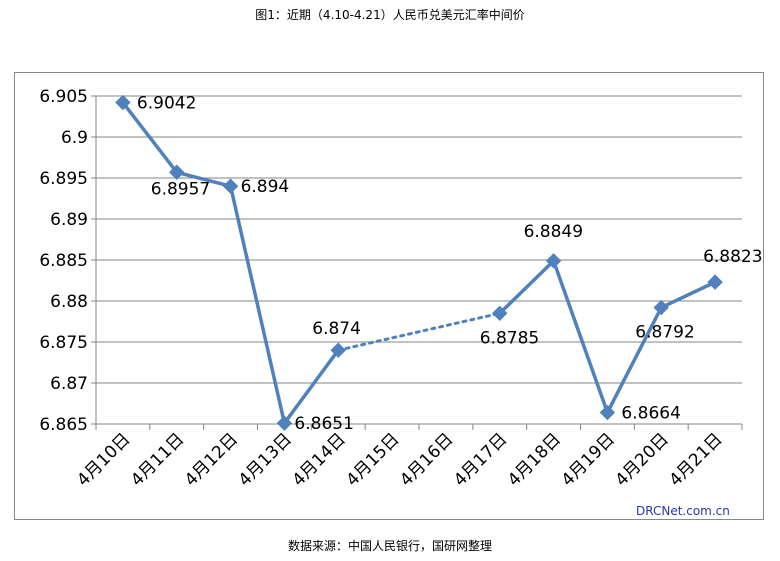  Describe the element at coordinates (419, 331) in the screenshot. I see `series-gap-connector` at that location.